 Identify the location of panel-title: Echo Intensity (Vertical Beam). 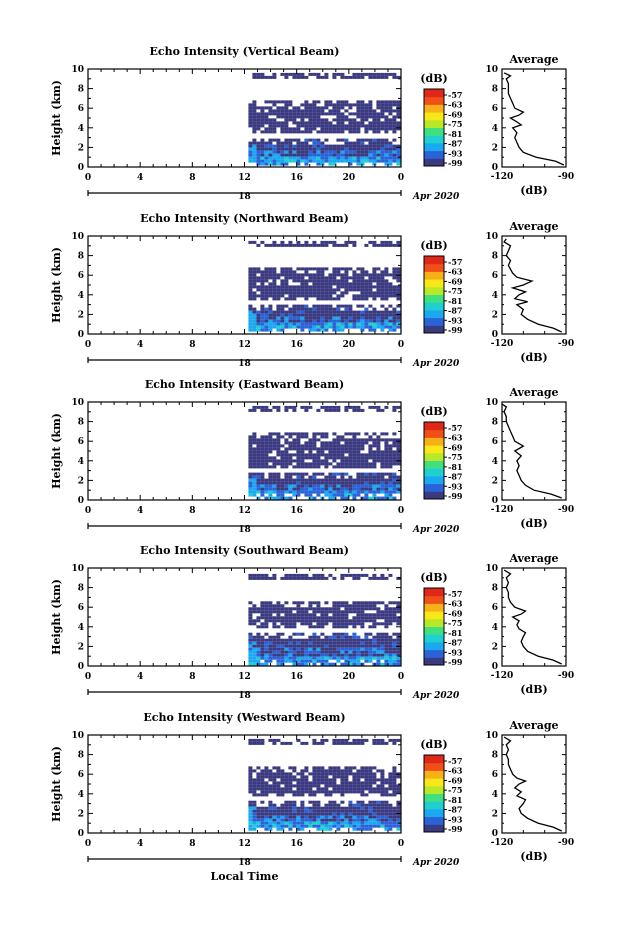
(244, 51).